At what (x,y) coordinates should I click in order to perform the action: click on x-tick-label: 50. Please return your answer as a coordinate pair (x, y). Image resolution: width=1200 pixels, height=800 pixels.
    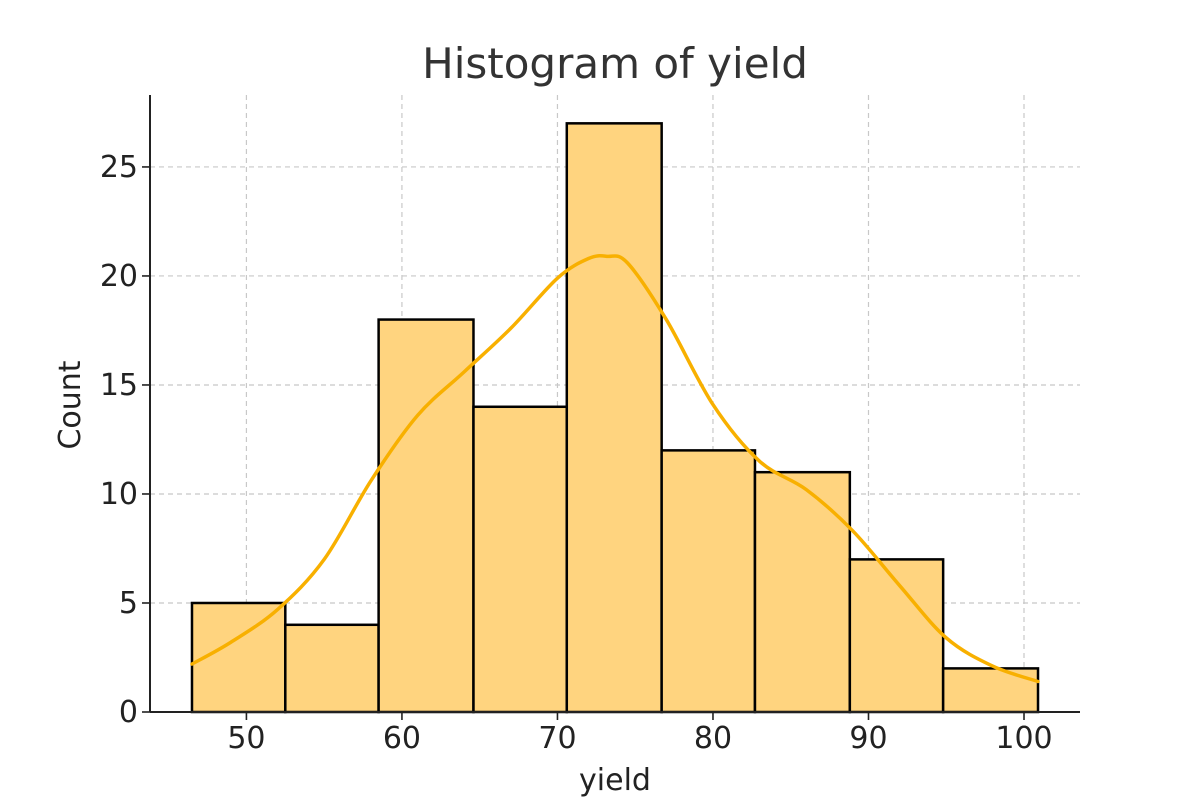
    Looking at the image, I should click on (246, 738).